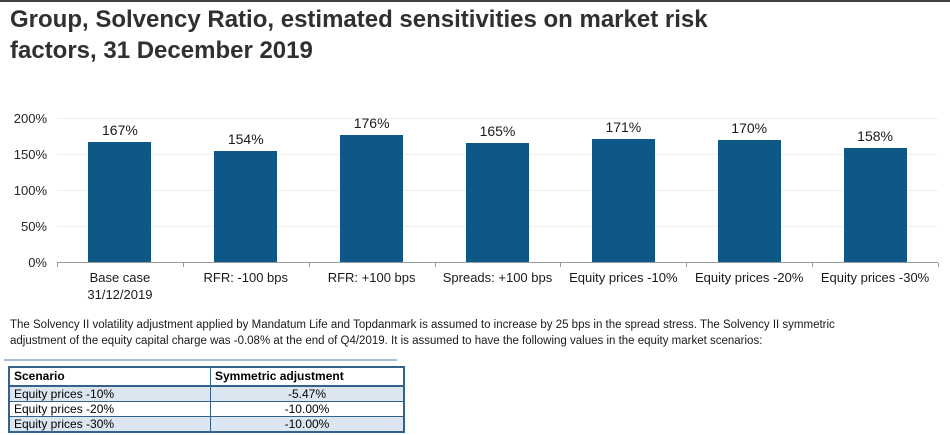 The width and height of the screenshot is (950, 435). Describe the element at coordinates (875, 136) in the screenshot. I see `bar-value-label: 158%` at that location.